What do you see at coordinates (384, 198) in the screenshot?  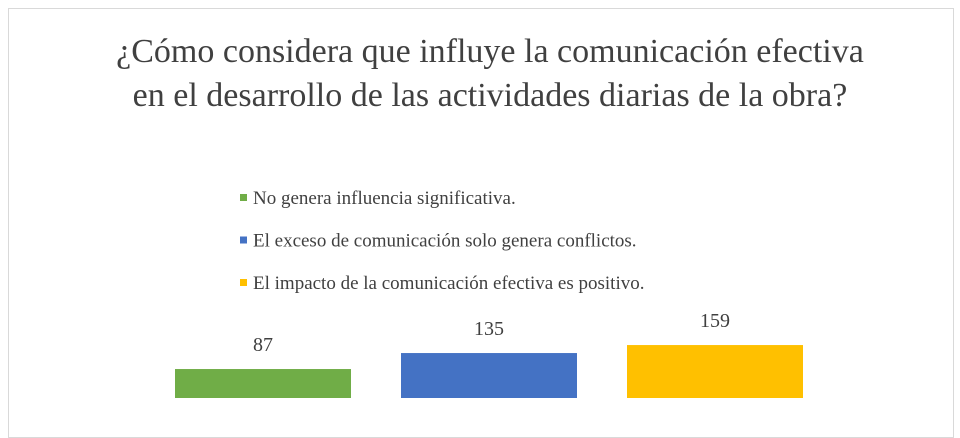 I see `legend-label: No genera influencia significativa.` at bounding box center [384, 198].